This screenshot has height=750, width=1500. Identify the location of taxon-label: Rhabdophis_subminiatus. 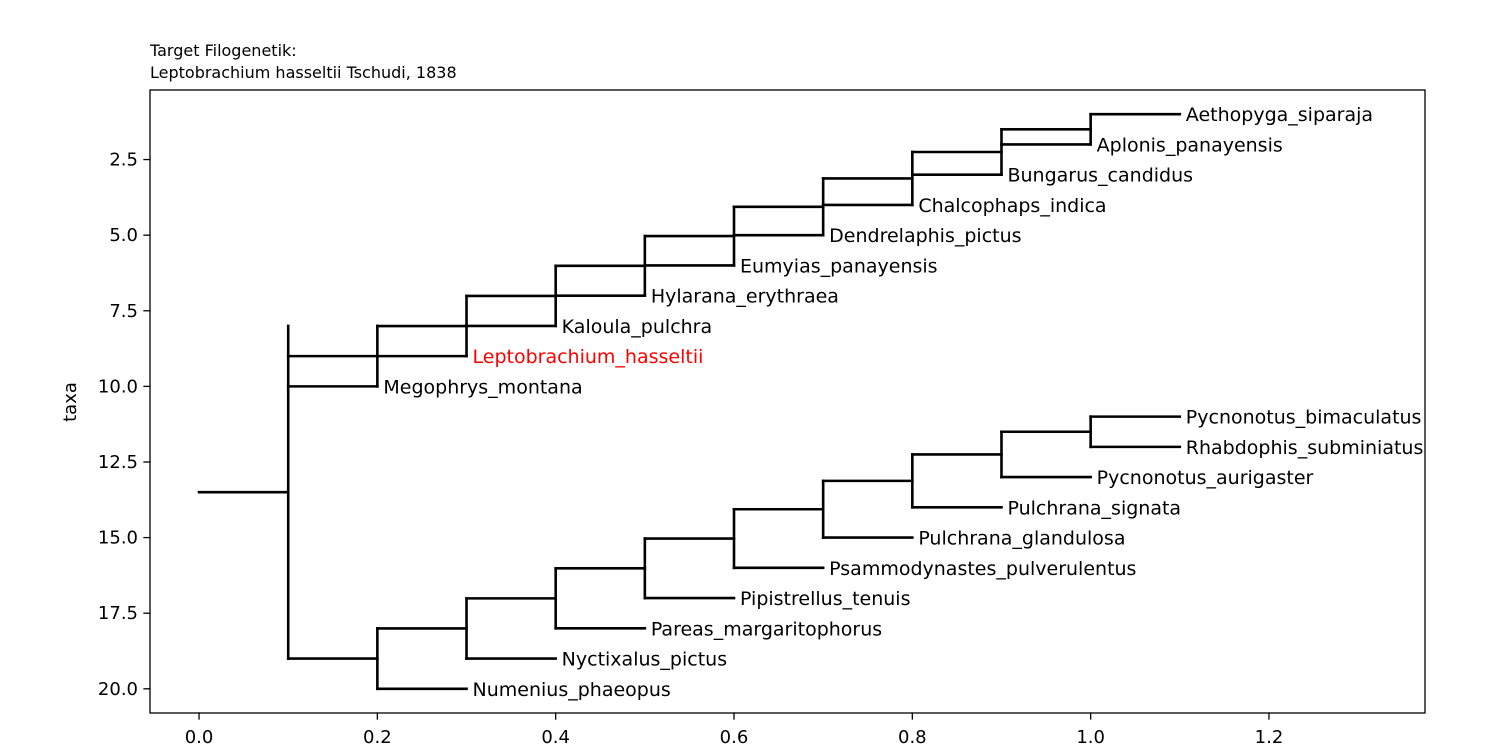
(1305, 448).